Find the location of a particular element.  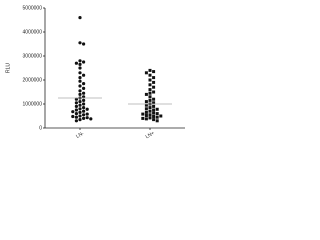

y-tick-label: 3000000 is located at coordinates (33, 56).